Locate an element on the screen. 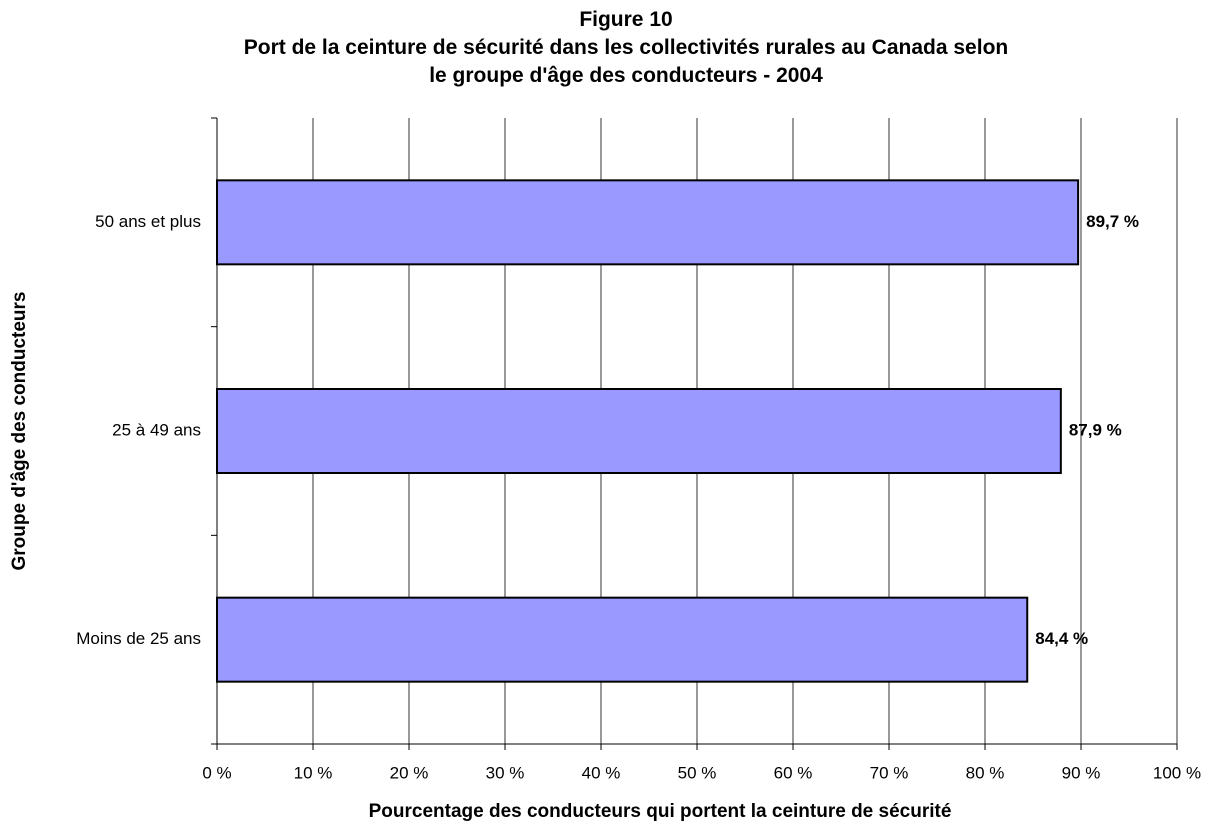  x-tick-label: 70 % is located at coordinates (889, 772).